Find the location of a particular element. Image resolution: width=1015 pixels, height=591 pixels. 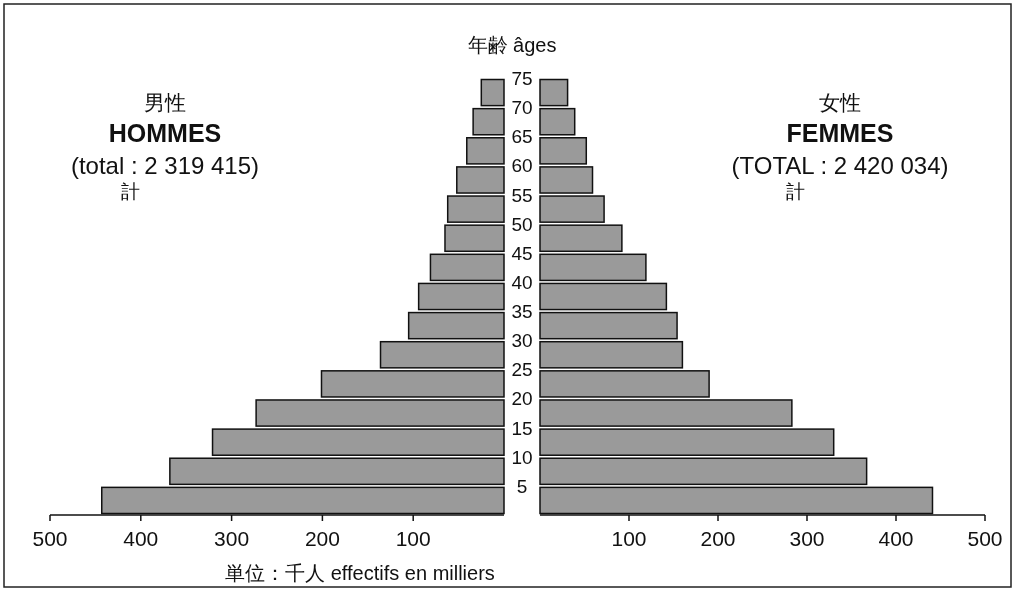

annotation: 女性 is located at coordinates (840, 102).